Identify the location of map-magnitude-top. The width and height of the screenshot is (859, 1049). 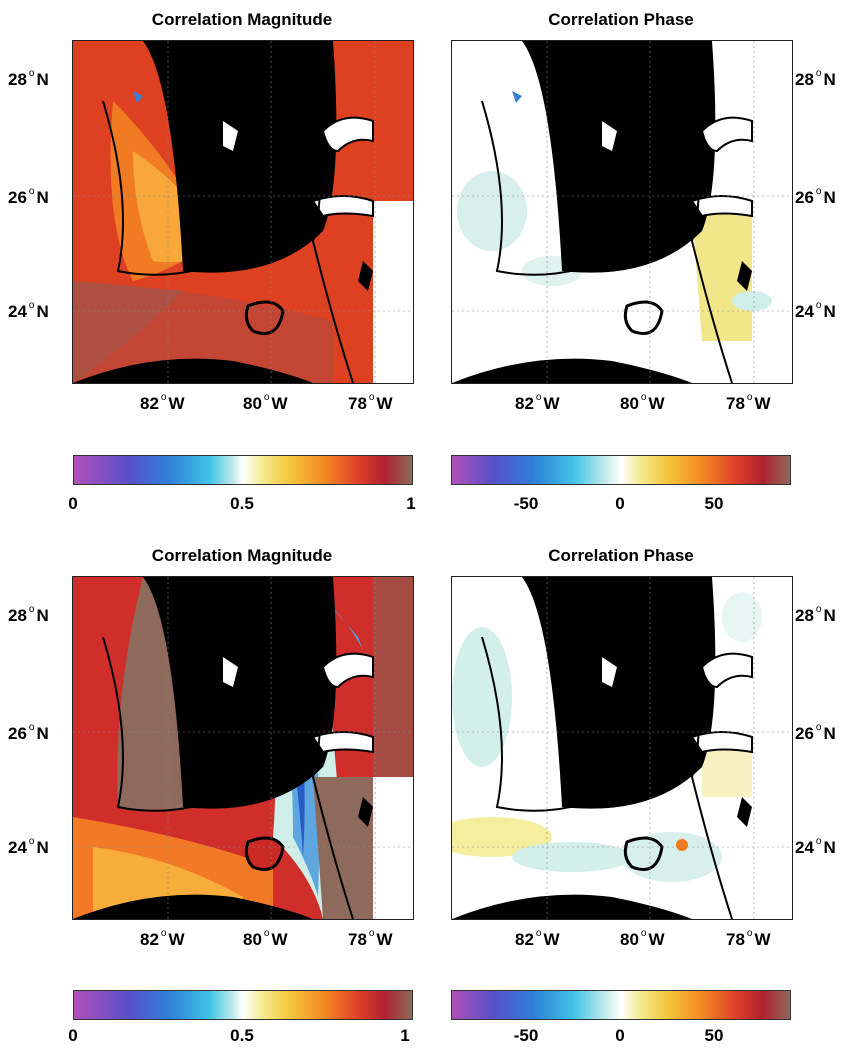
(243, 212).